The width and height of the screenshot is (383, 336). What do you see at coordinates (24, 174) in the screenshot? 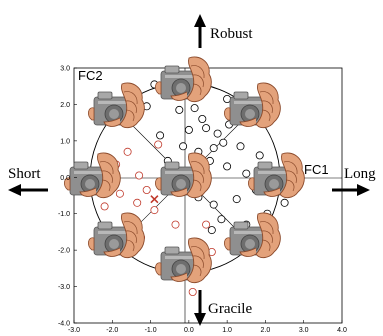
I see `direction-label-short: Short` at bounding box center [24, 174].